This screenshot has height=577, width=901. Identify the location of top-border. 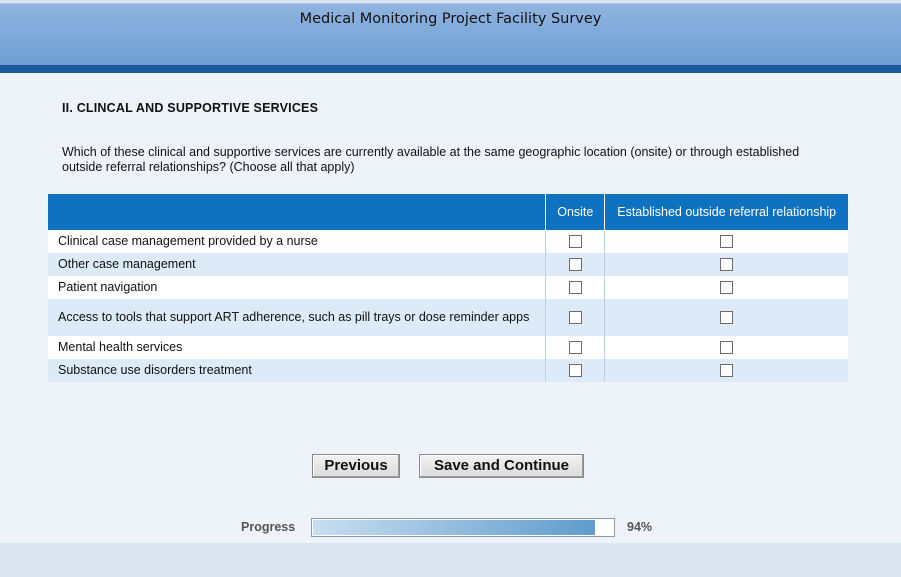
(450, 1).